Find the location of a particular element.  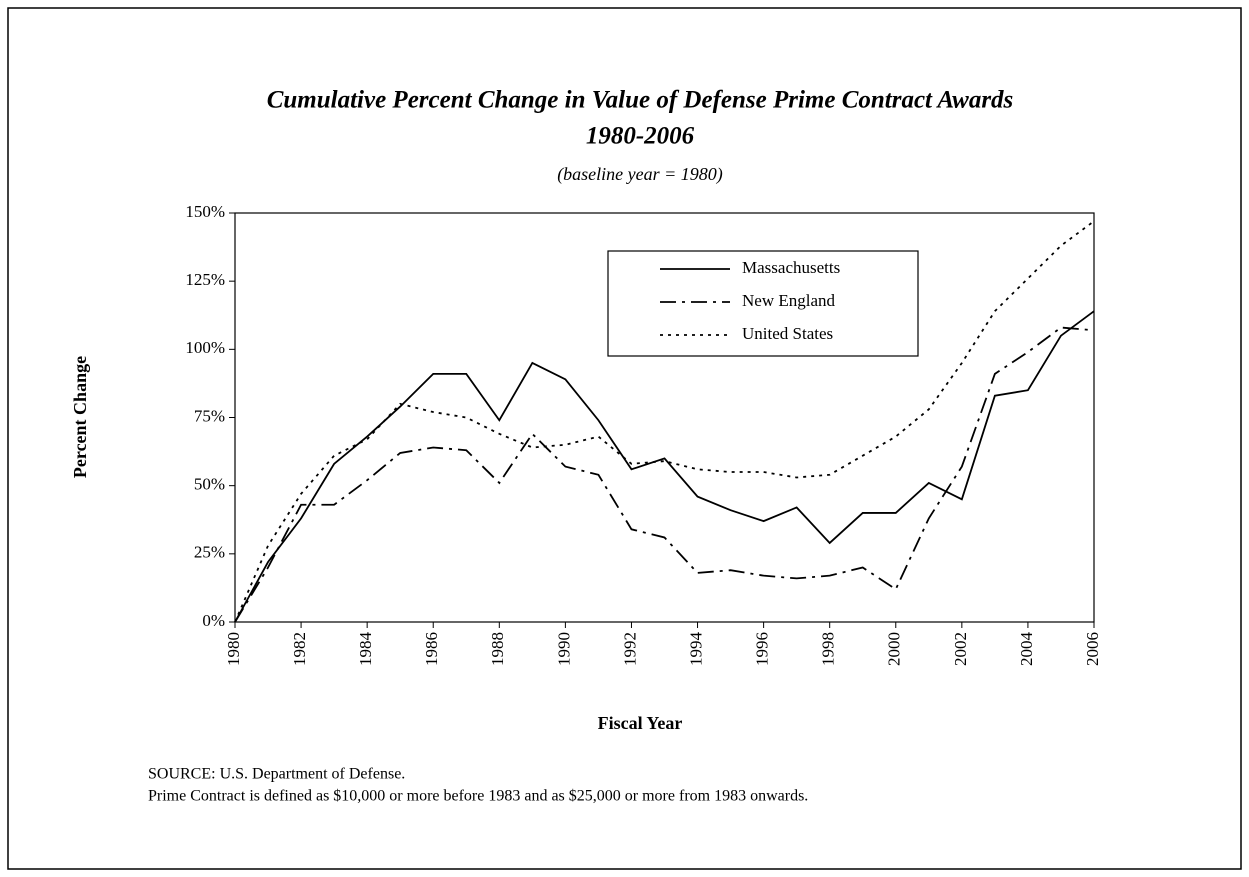

x-tick-label: 1992 is located at coordinates (629, 649).